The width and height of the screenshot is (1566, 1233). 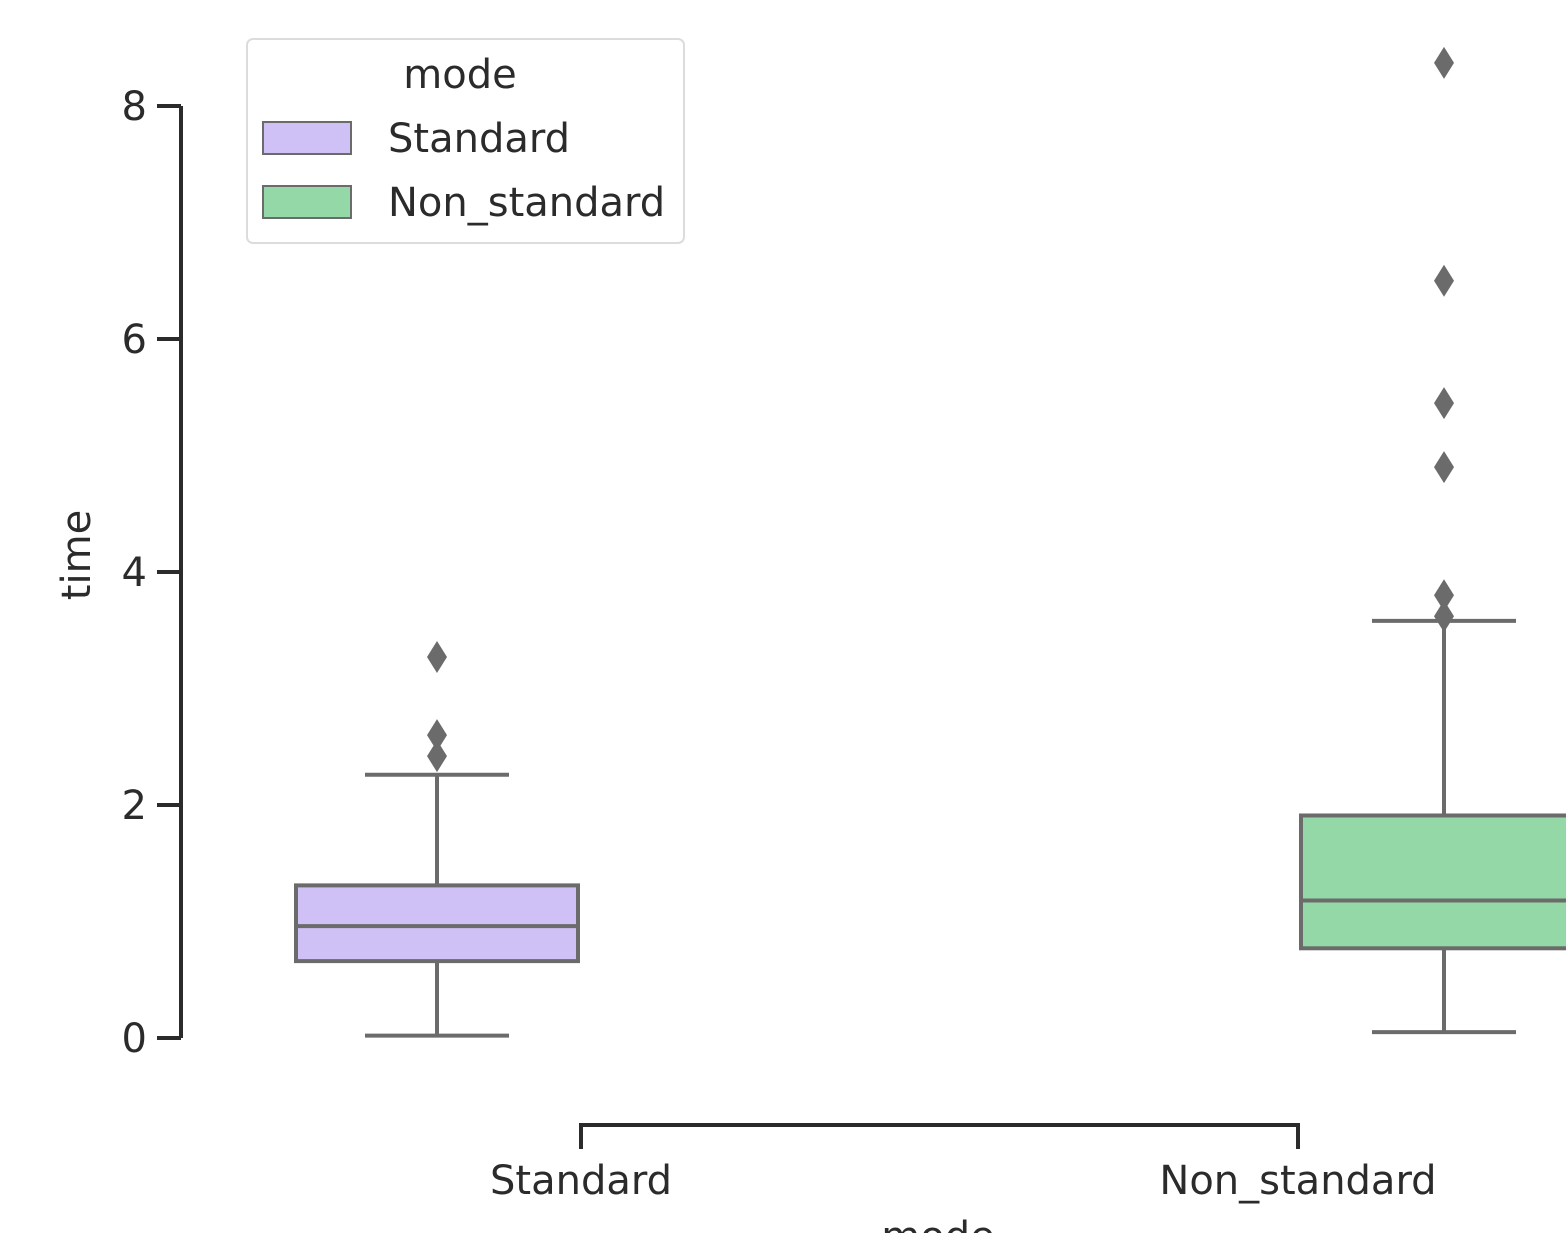 What do you see at coordinates (134, 806) in the screenshot?
I see `y-tick-label: 2` at bounding box center [134, 806].